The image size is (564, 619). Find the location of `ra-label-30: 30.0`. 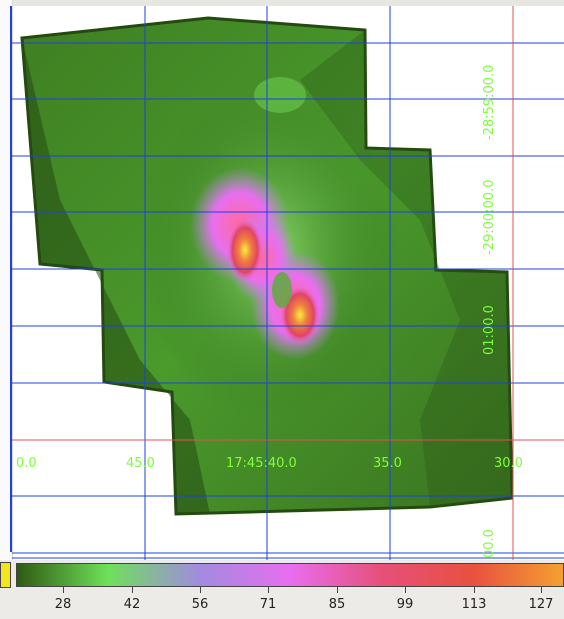

ra-label-30: 30.0 is located at coordinates (508, 463).